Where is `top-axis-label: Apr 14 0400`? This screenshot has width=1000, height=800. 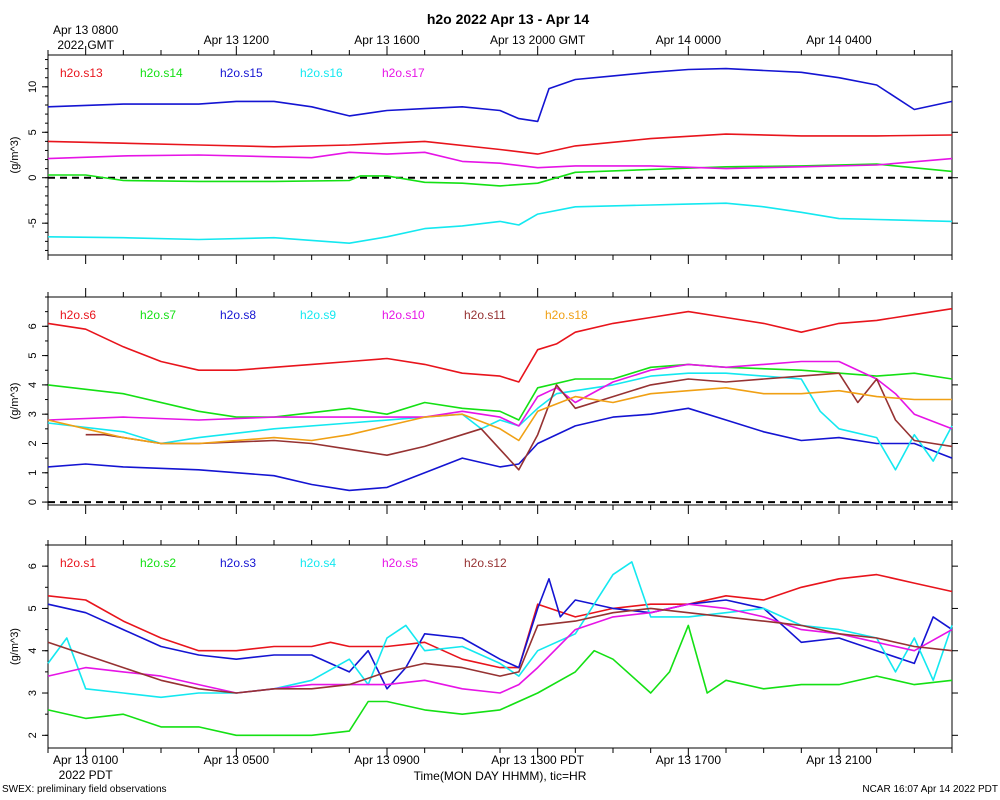 top-axis-label: Apr 14 0400 is located at coordinates (839, 40).